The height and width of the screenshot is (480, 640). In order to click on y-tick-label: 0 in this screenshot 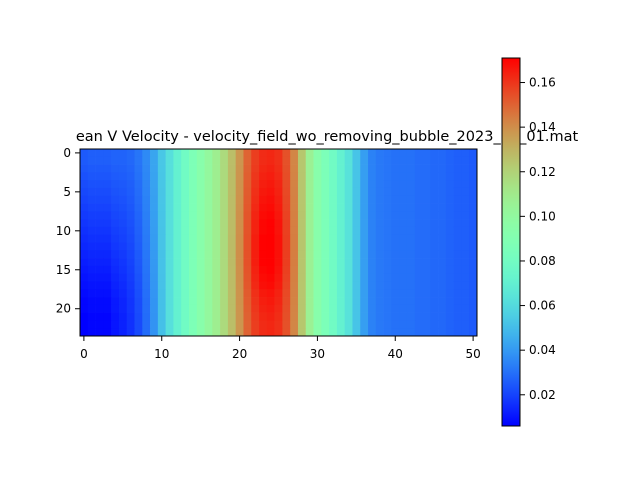, I will do `click(67, 153)`.